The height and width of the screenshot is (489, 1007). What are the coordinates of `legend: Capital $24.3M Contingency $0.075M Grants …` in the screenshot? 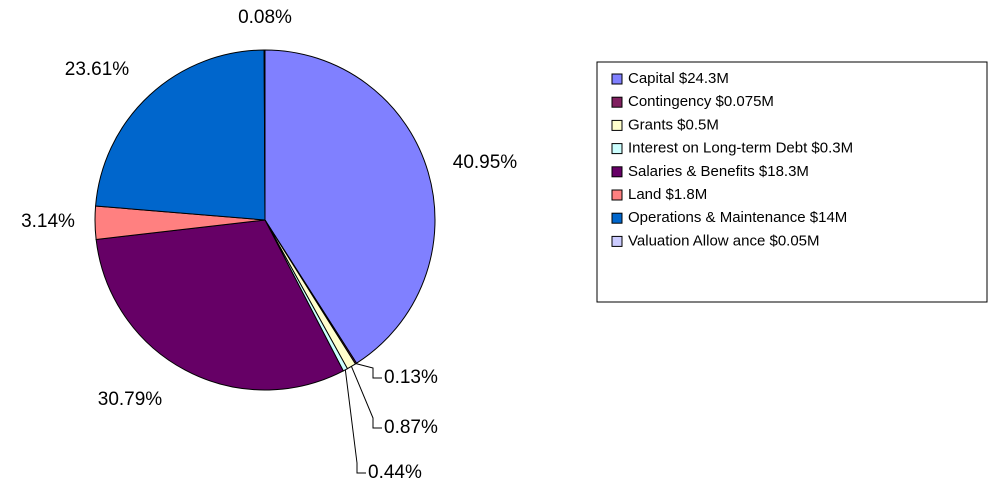 It's located at (732, 159).